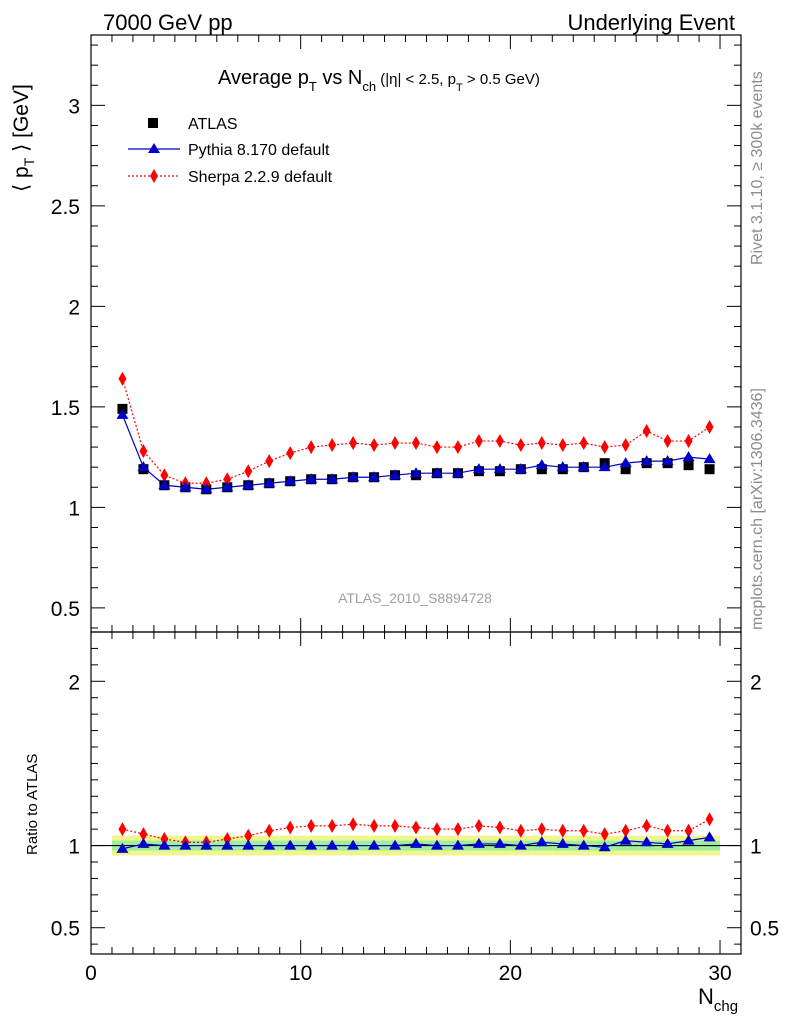 The width and height of the screenshot is (786, 1024). What do you see at coordinates (74, 682) in the screenshot?
I see `ratio-y-tick-label-left: 2` at bounding box center [74, 682].